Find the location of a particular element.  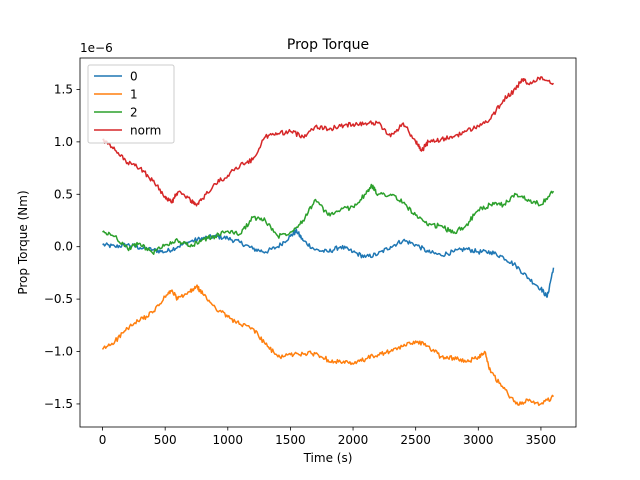

x-axis-label: Time (s) is located at coordinates (328, 458).